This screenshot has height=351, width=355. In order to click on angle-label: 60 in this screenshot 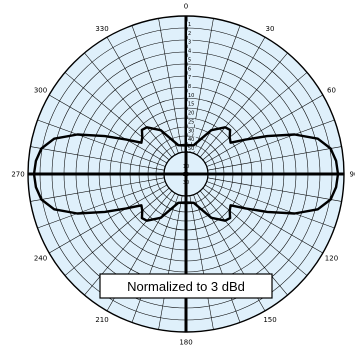, I will do `click(331, 91)`.